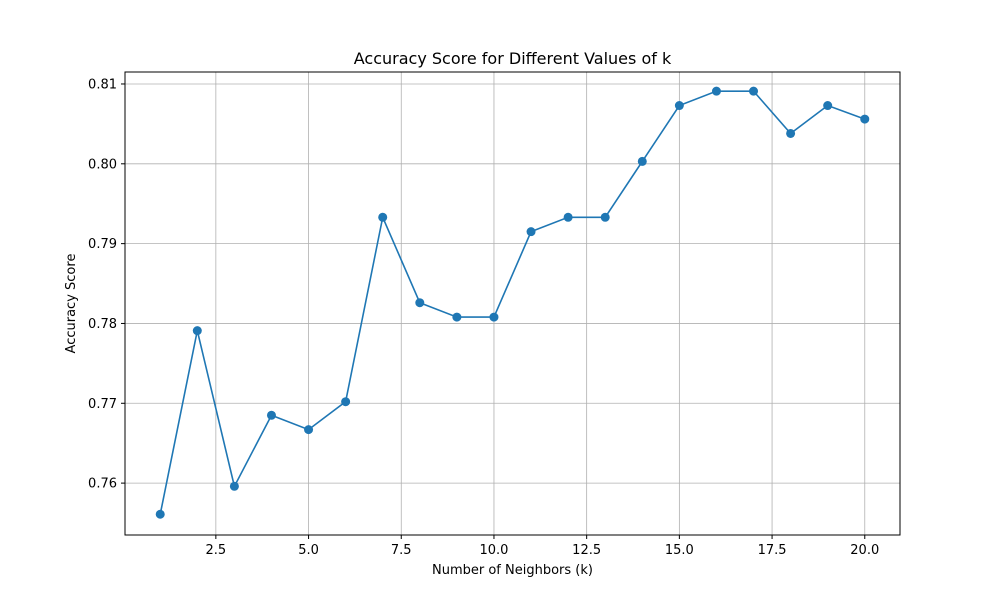 This screenshot has height=600, width=1000. I want to click on x-tick-label: 10.0, so click(493, 550).